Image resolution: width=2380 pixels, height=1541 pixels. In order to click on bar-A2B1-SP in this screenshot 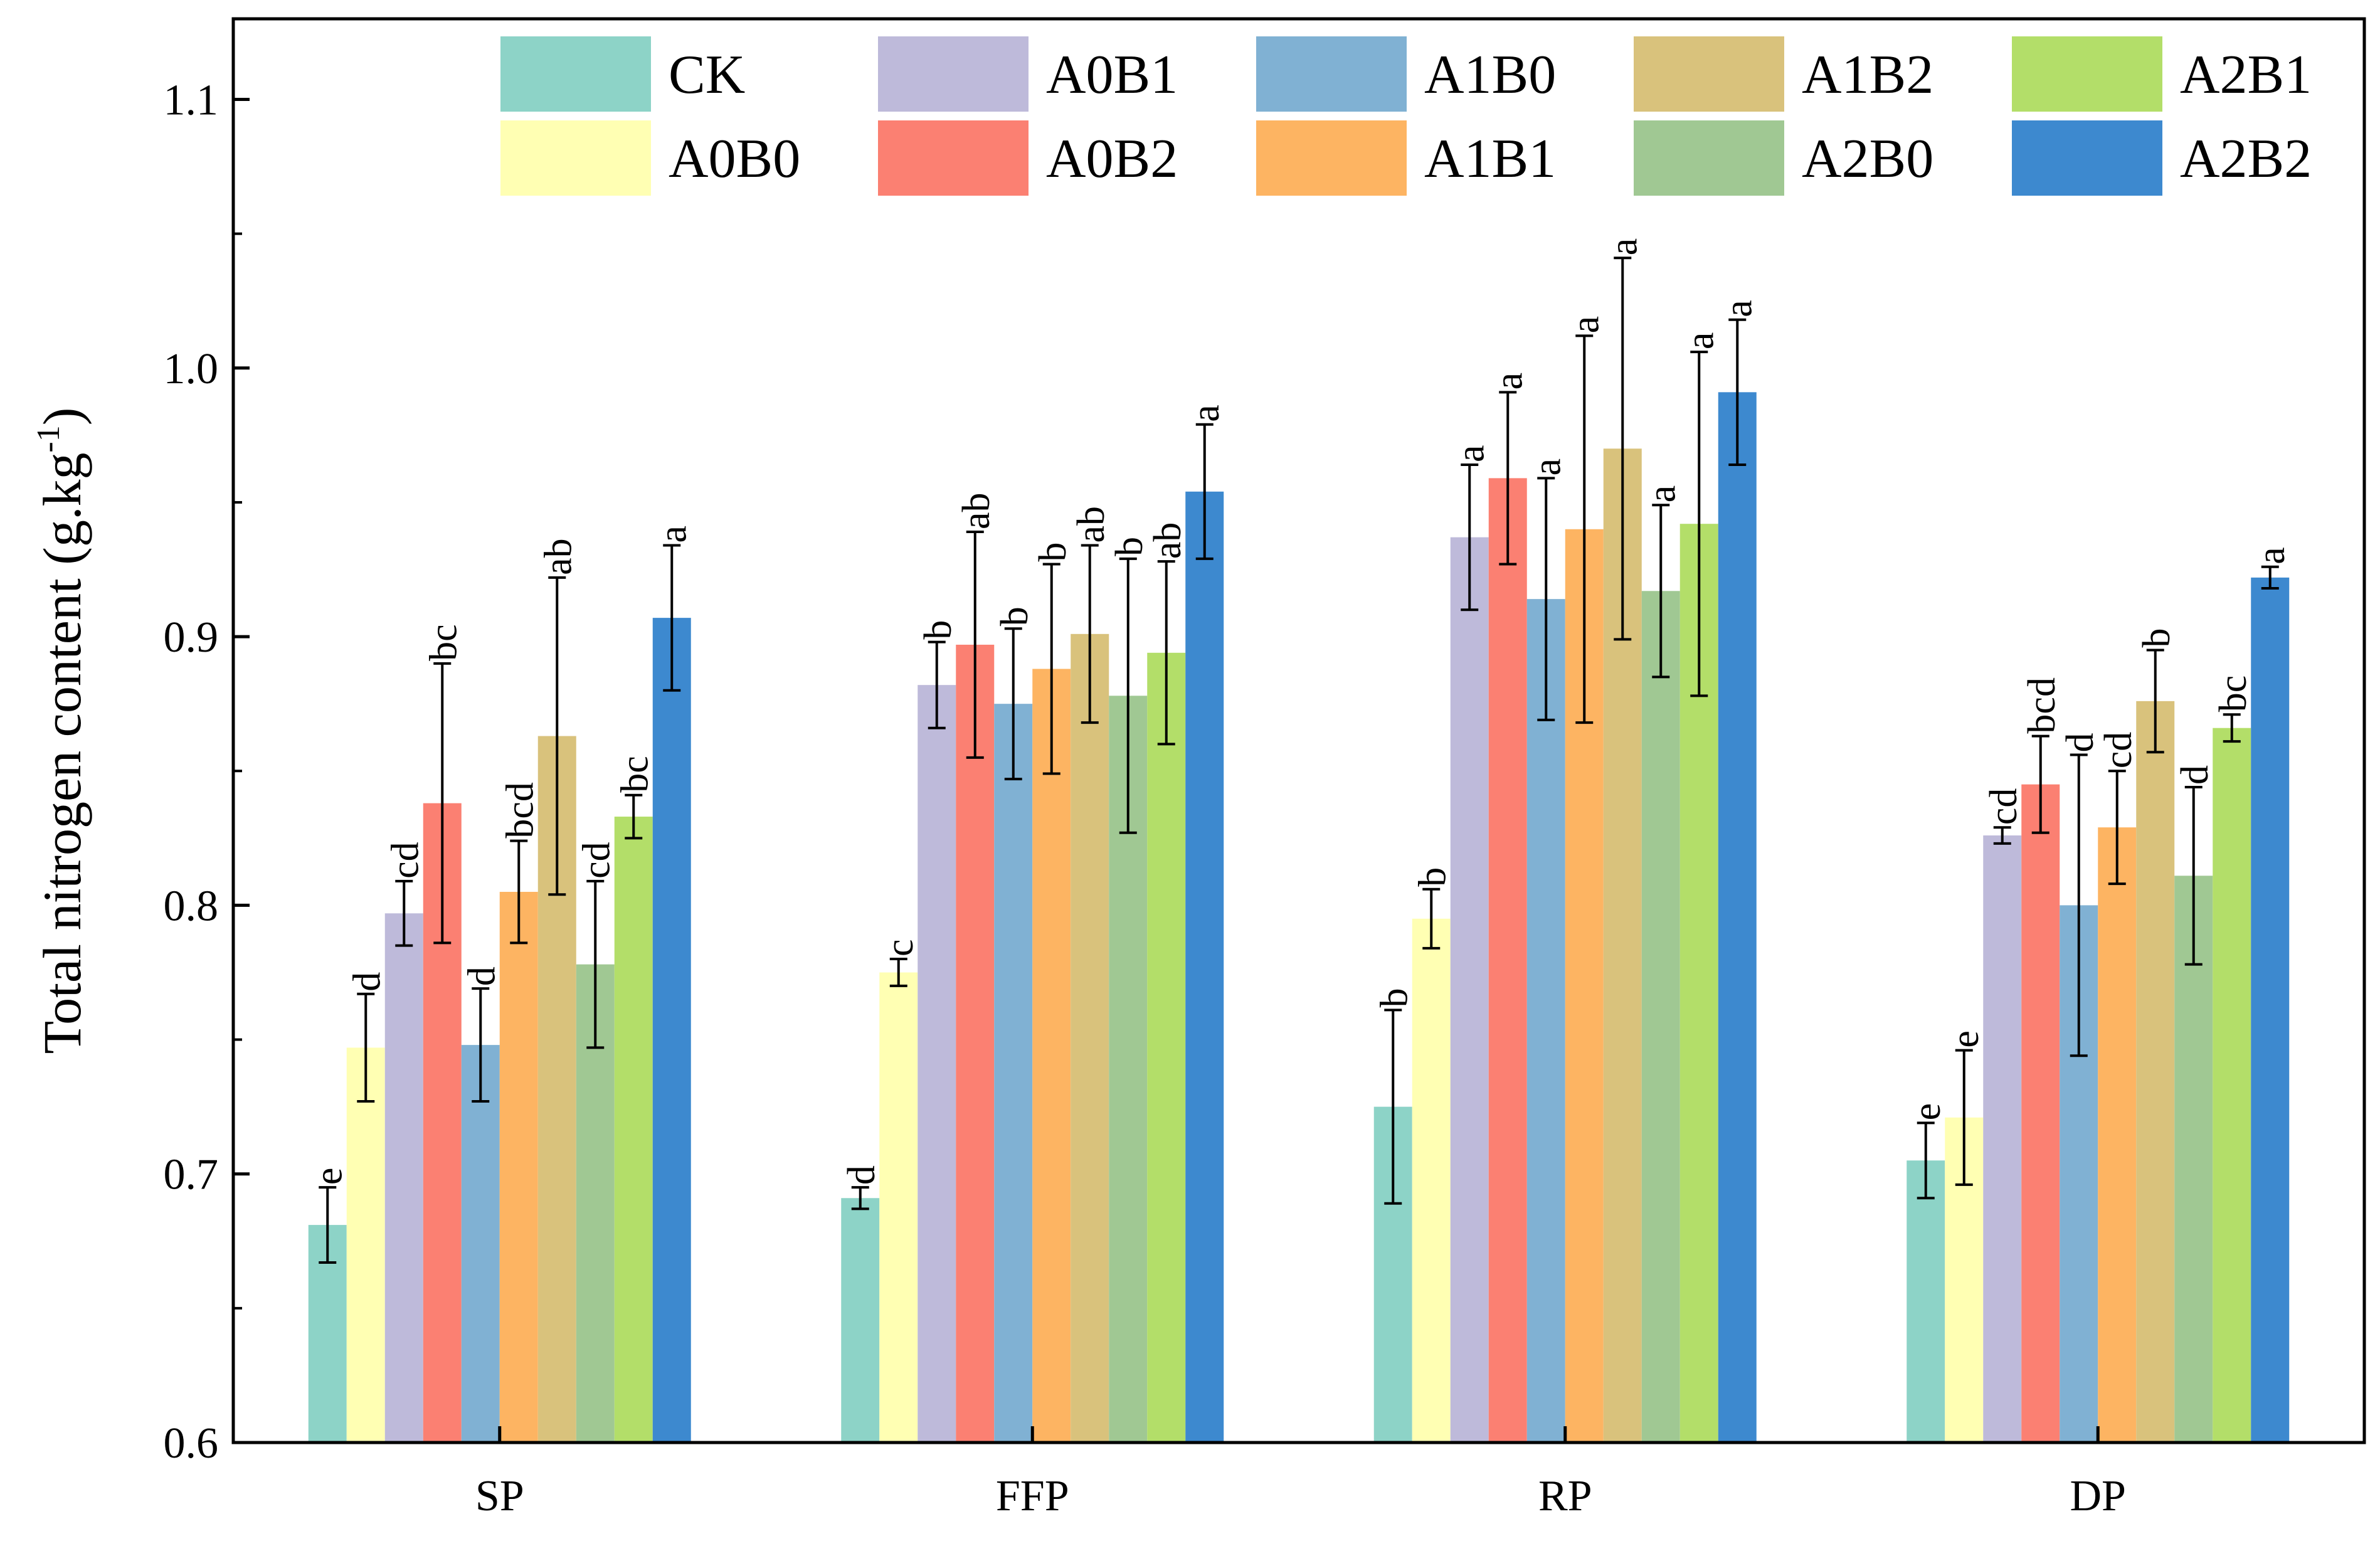, I will do `click(633, 1130)`.